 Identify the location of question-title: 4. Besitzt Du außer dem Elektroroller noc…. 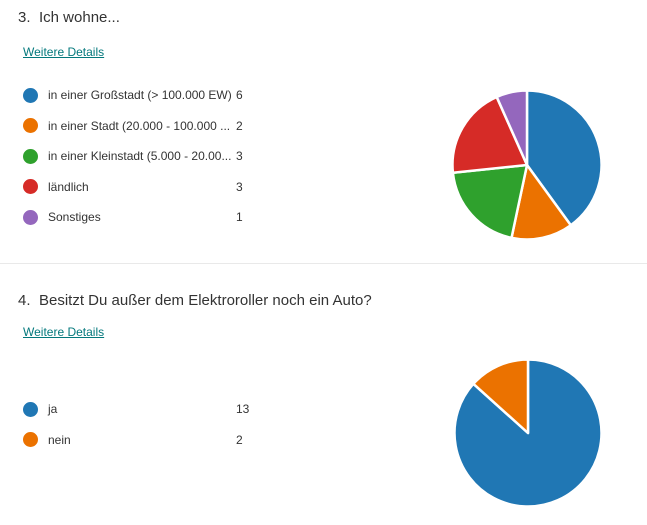
(195, 301).